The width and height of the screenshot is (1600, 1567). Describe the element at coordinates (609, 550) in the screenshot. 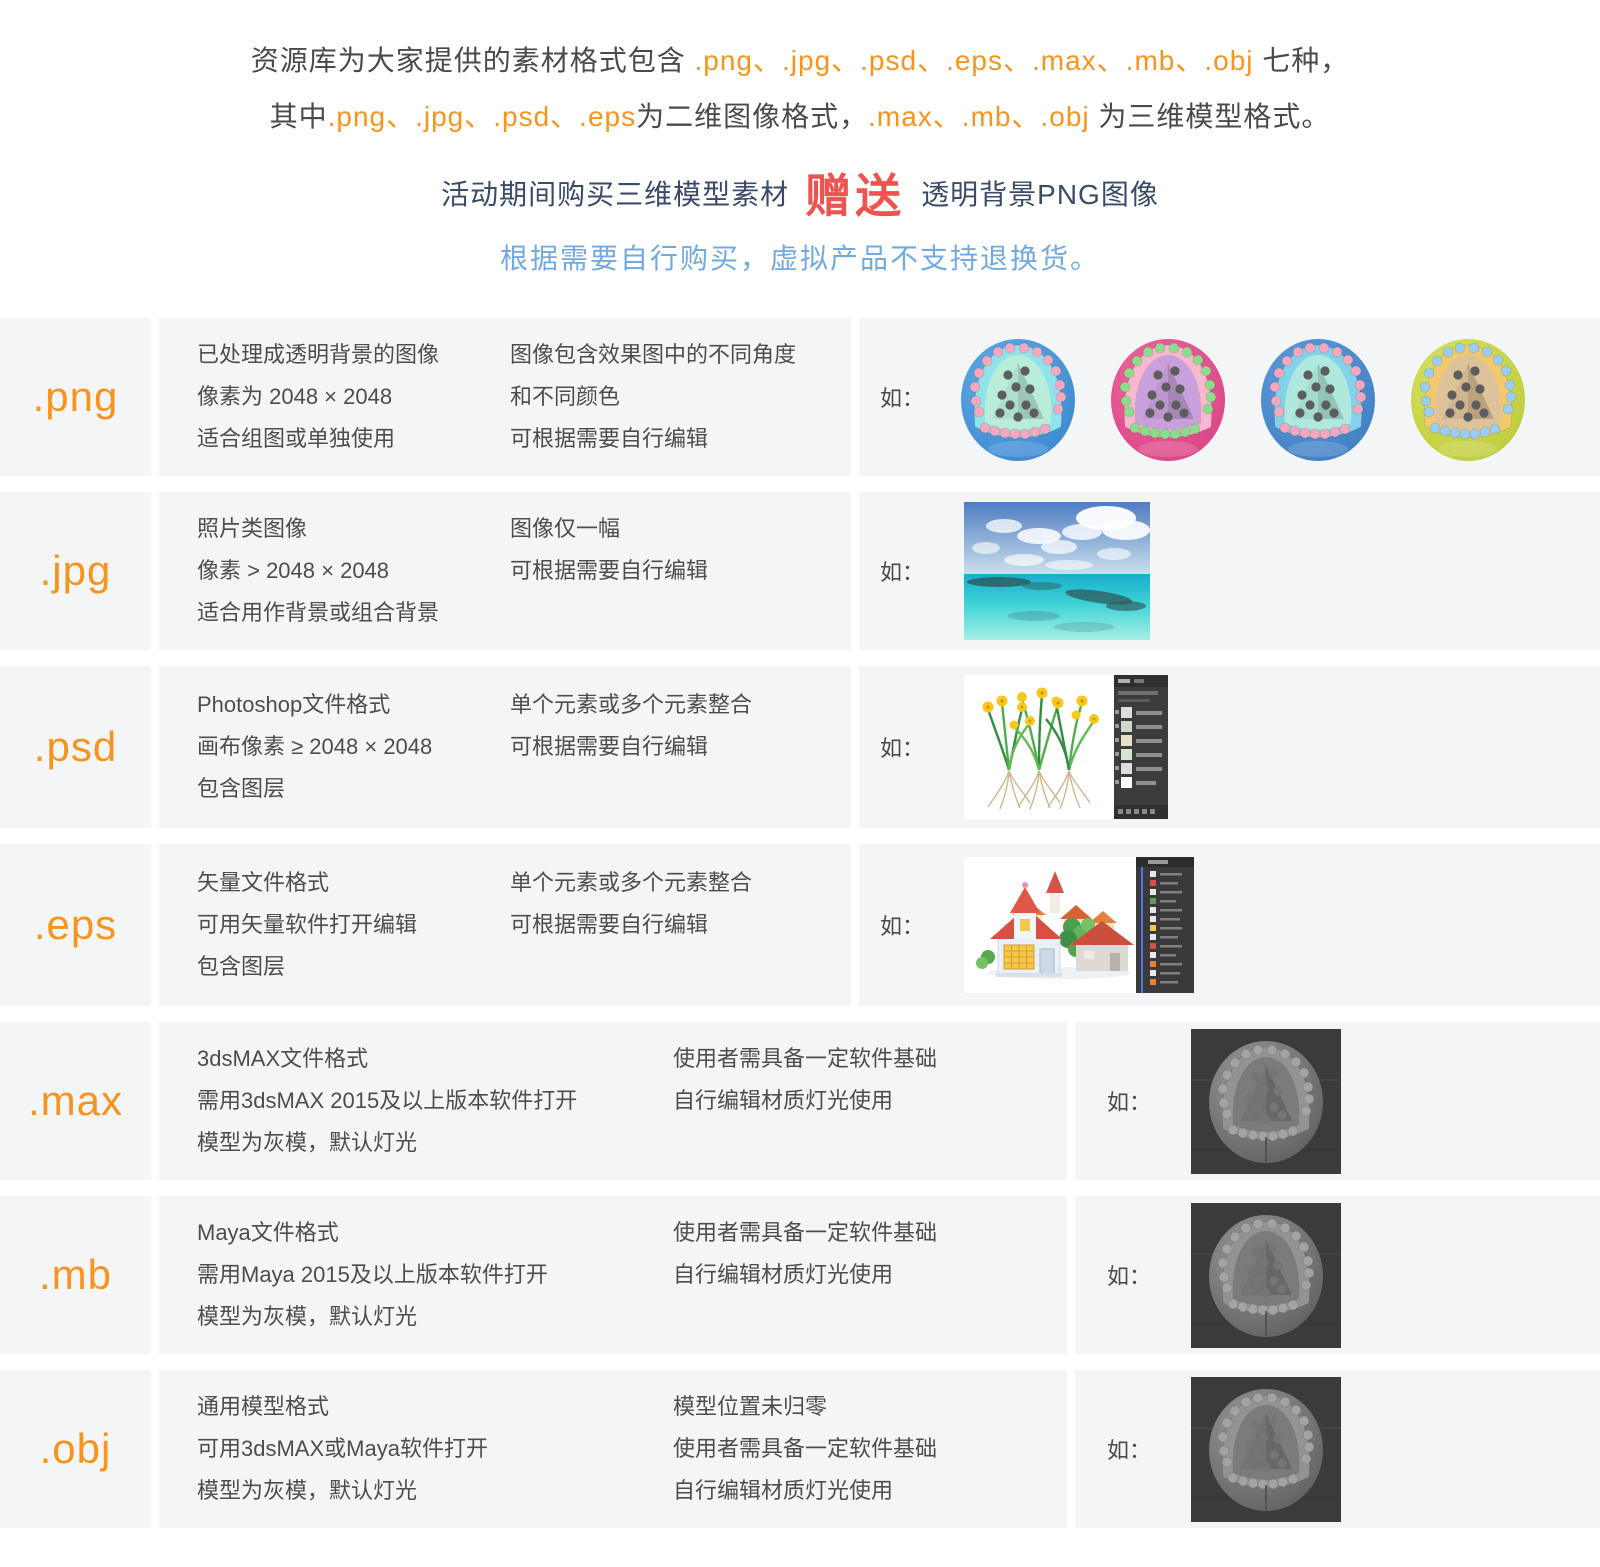

I see `description-col-b: 图像仅一幅 可根据需要自行编辑` at that location.